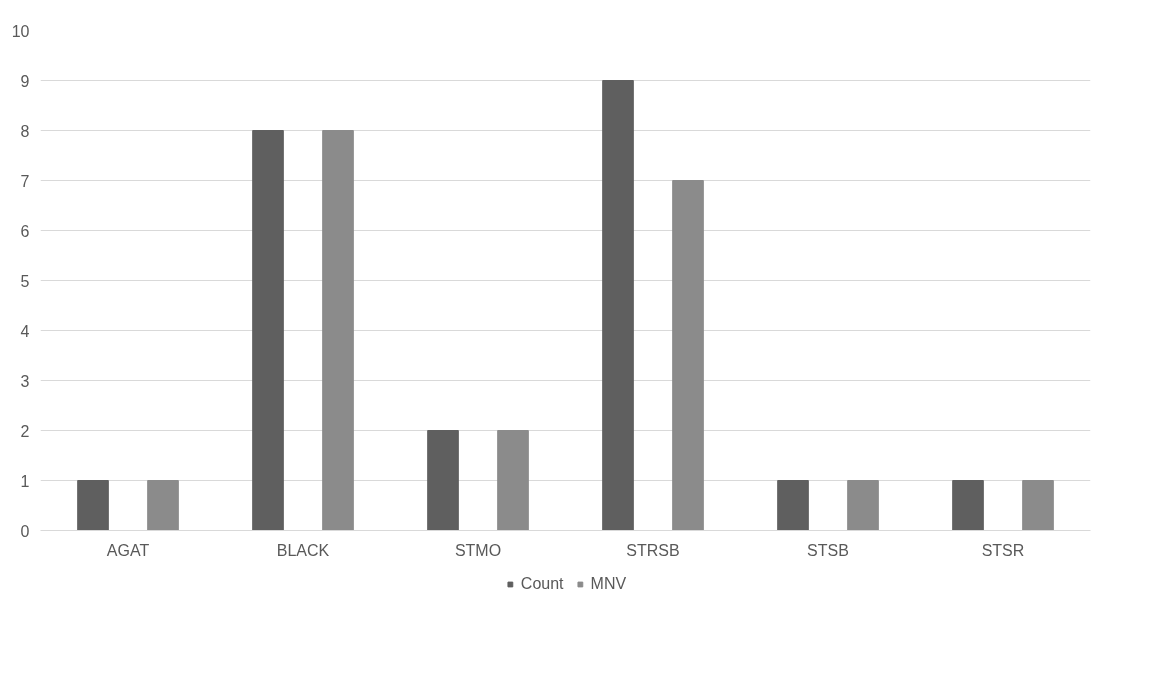  Describe the element at coordinates (25, 131) in the screenshot. I see `y-tick-label: 8` at that location.